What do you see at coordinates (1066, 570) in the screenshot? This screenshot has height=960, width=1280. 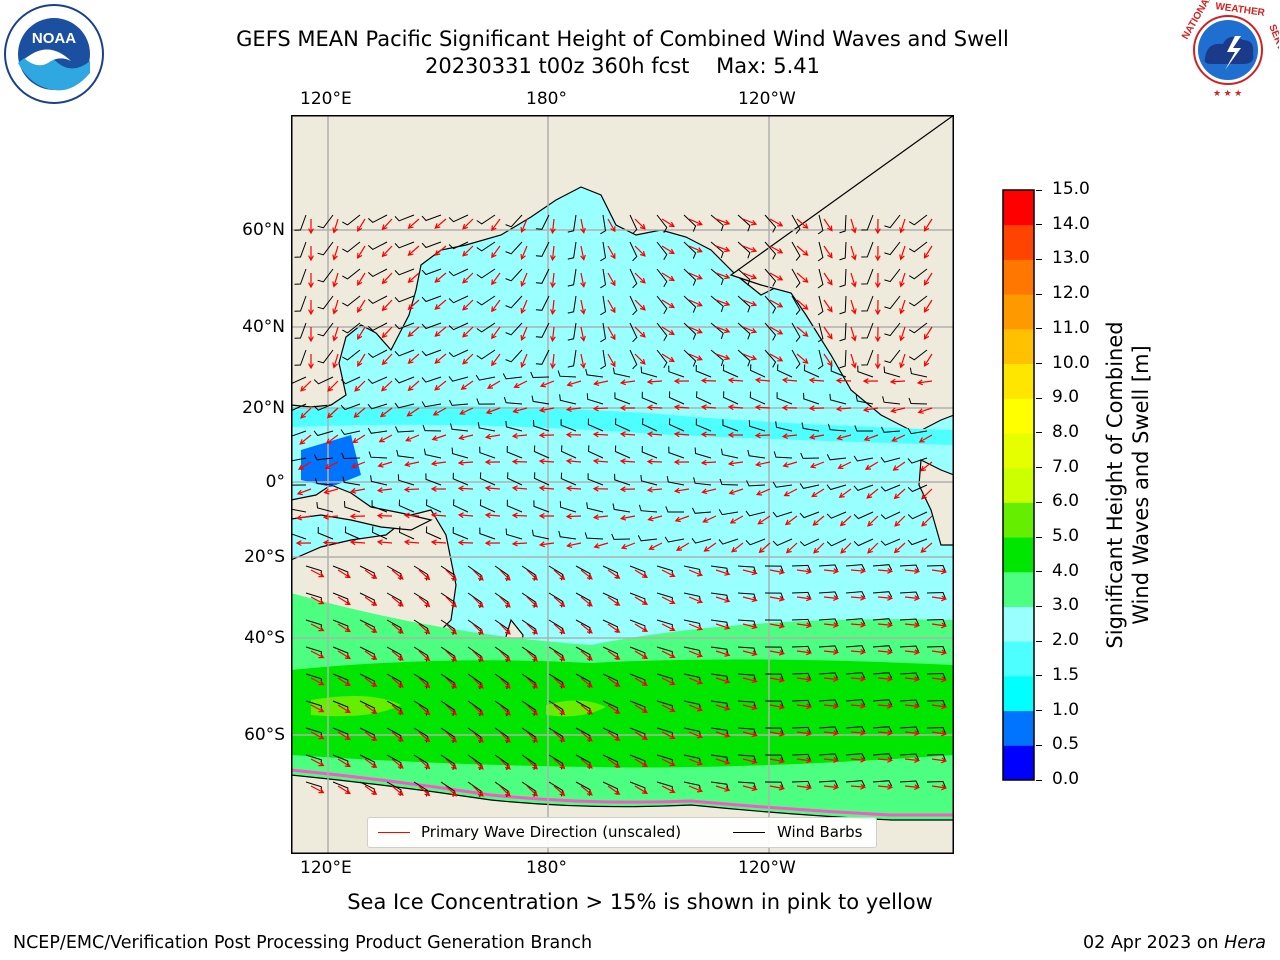 I see `colorbar-tick-label: 4.0` at bounding box center [1066, 570].